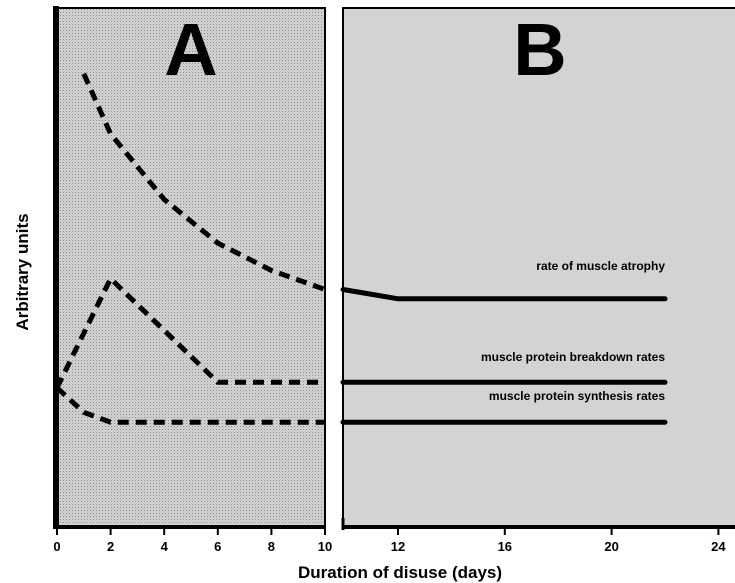 The height and width of the screenshot is (583, 735). Describe the element at coordinates (611, 546) in the screenshot. I see `x-tick-label: 20` at that location.